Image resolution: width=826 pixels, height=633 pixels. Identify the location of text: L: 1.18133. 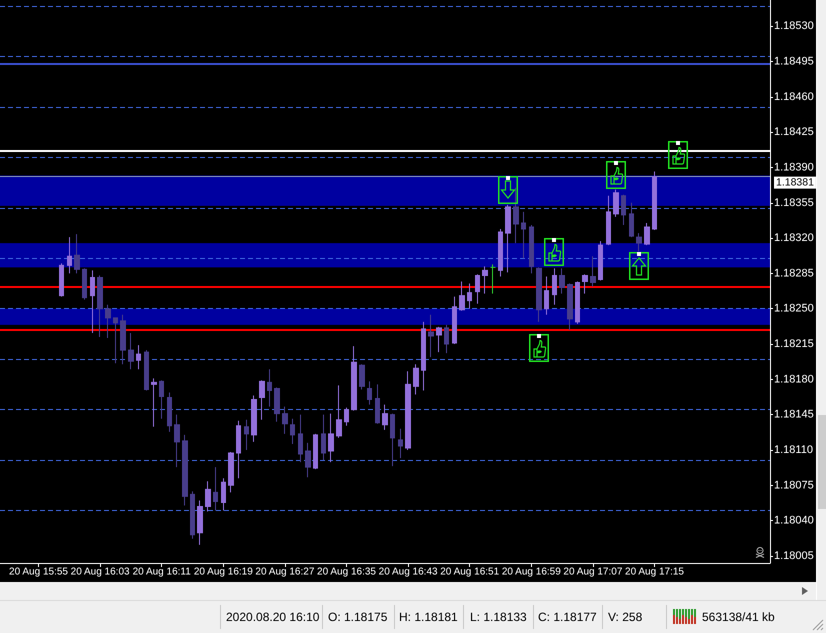
(498, 617).